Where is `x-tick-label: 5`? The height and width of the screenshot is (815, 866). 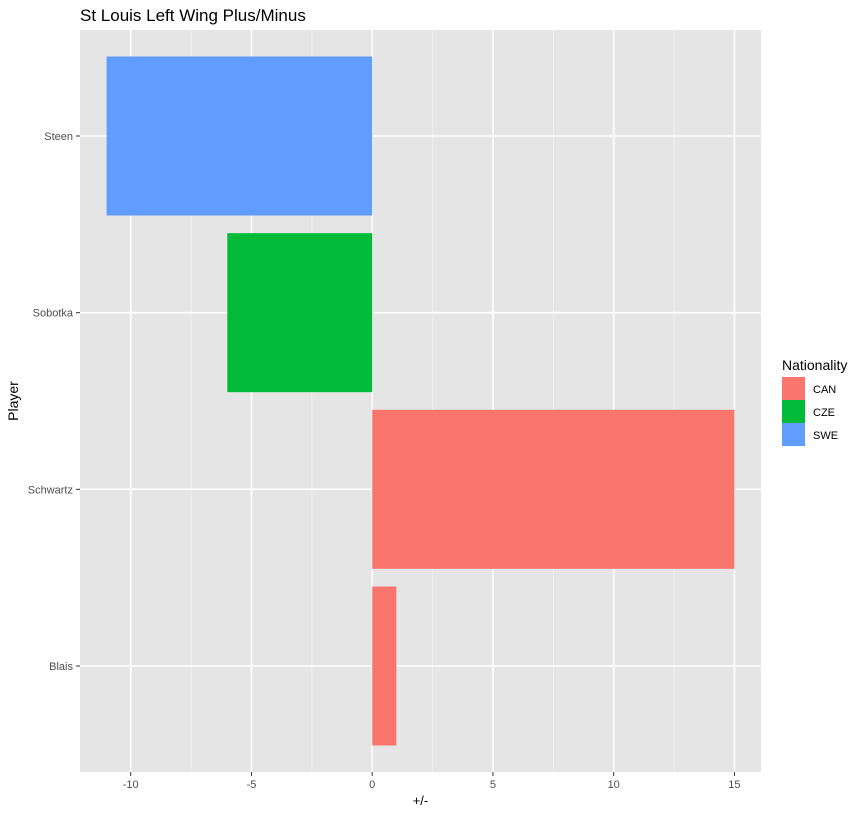 x-tick-label: 5 is located at coordinates (493, 785).